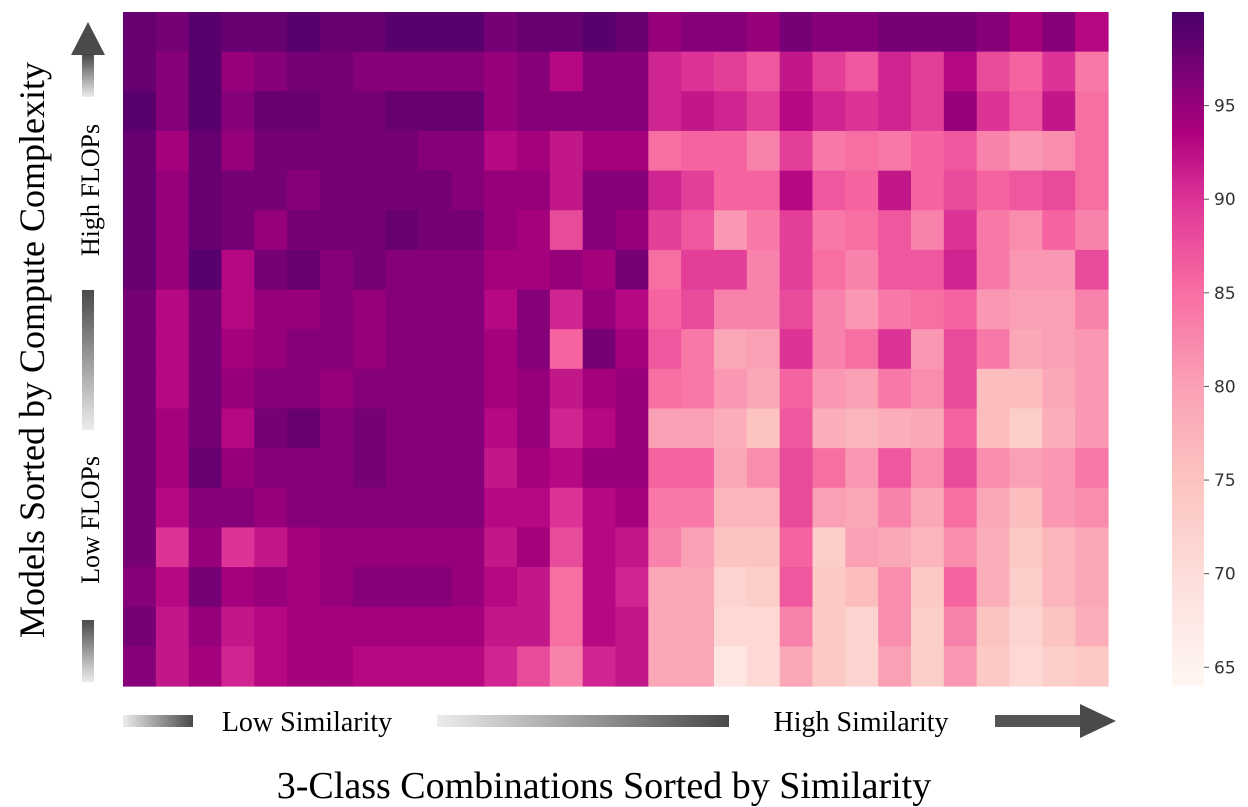  I want to click on x-arrow-low-label: Low Similarity, so click(307, 722).